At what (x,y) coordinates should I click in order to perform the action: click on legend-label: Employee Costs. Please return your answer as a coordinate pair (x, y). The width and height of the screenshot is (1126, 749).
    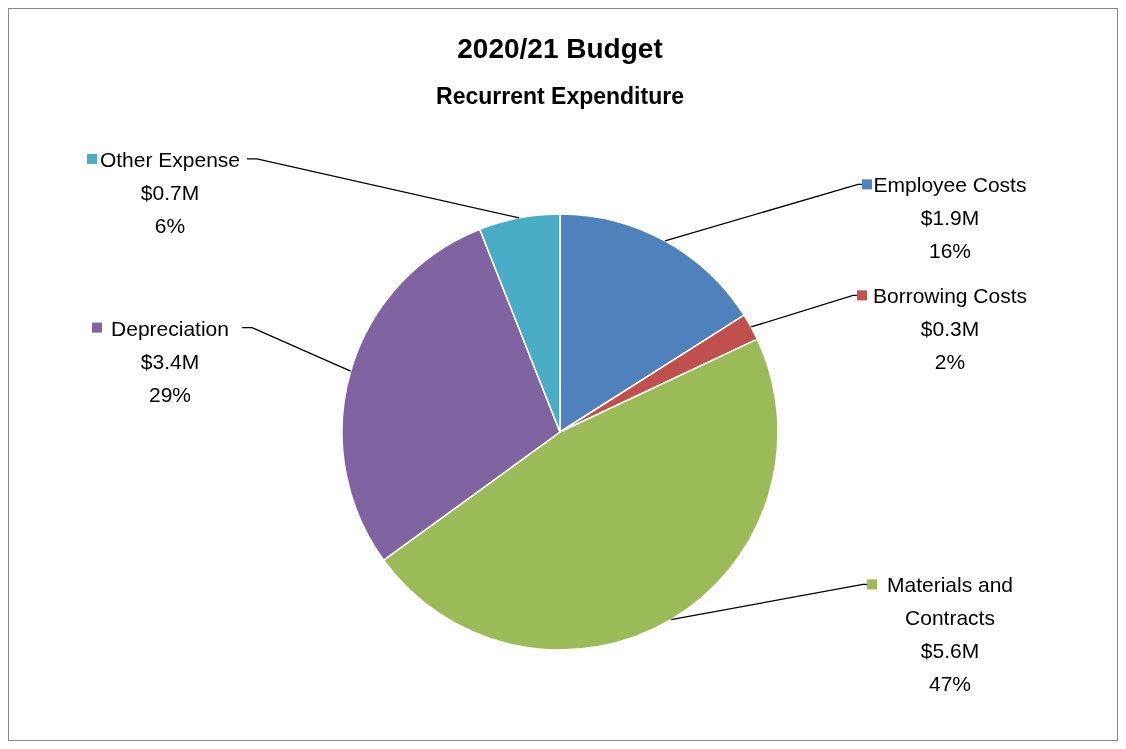
    Looking at the image, I should click on (950, 185).